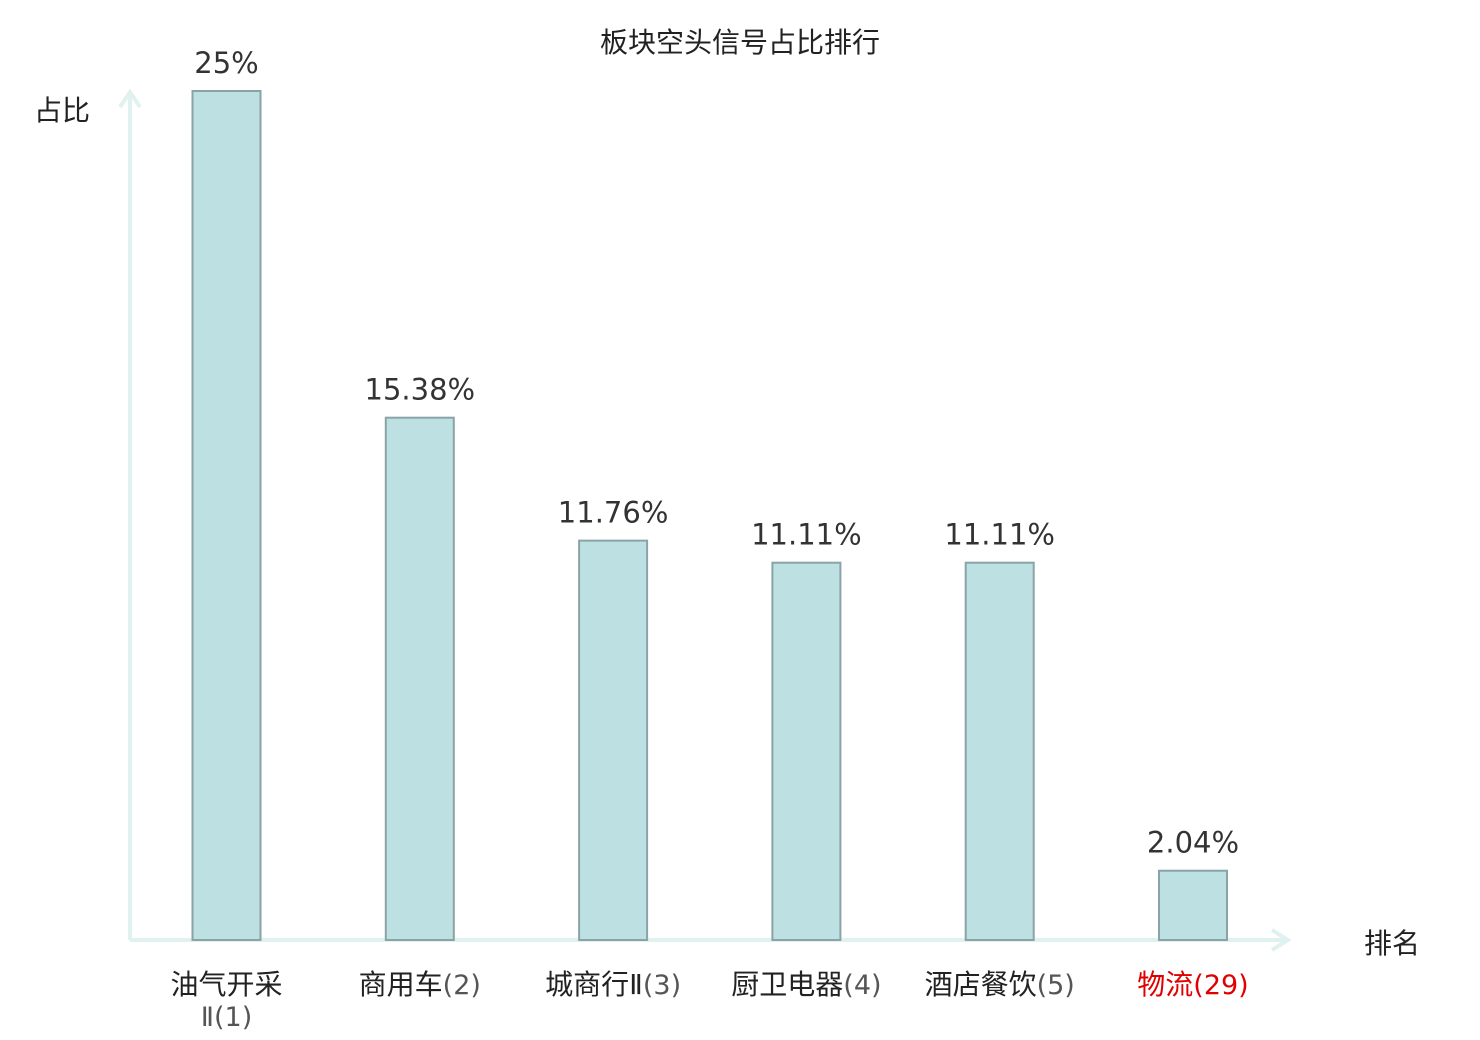  I want to click on data-label: 25%, so click(226, 63).